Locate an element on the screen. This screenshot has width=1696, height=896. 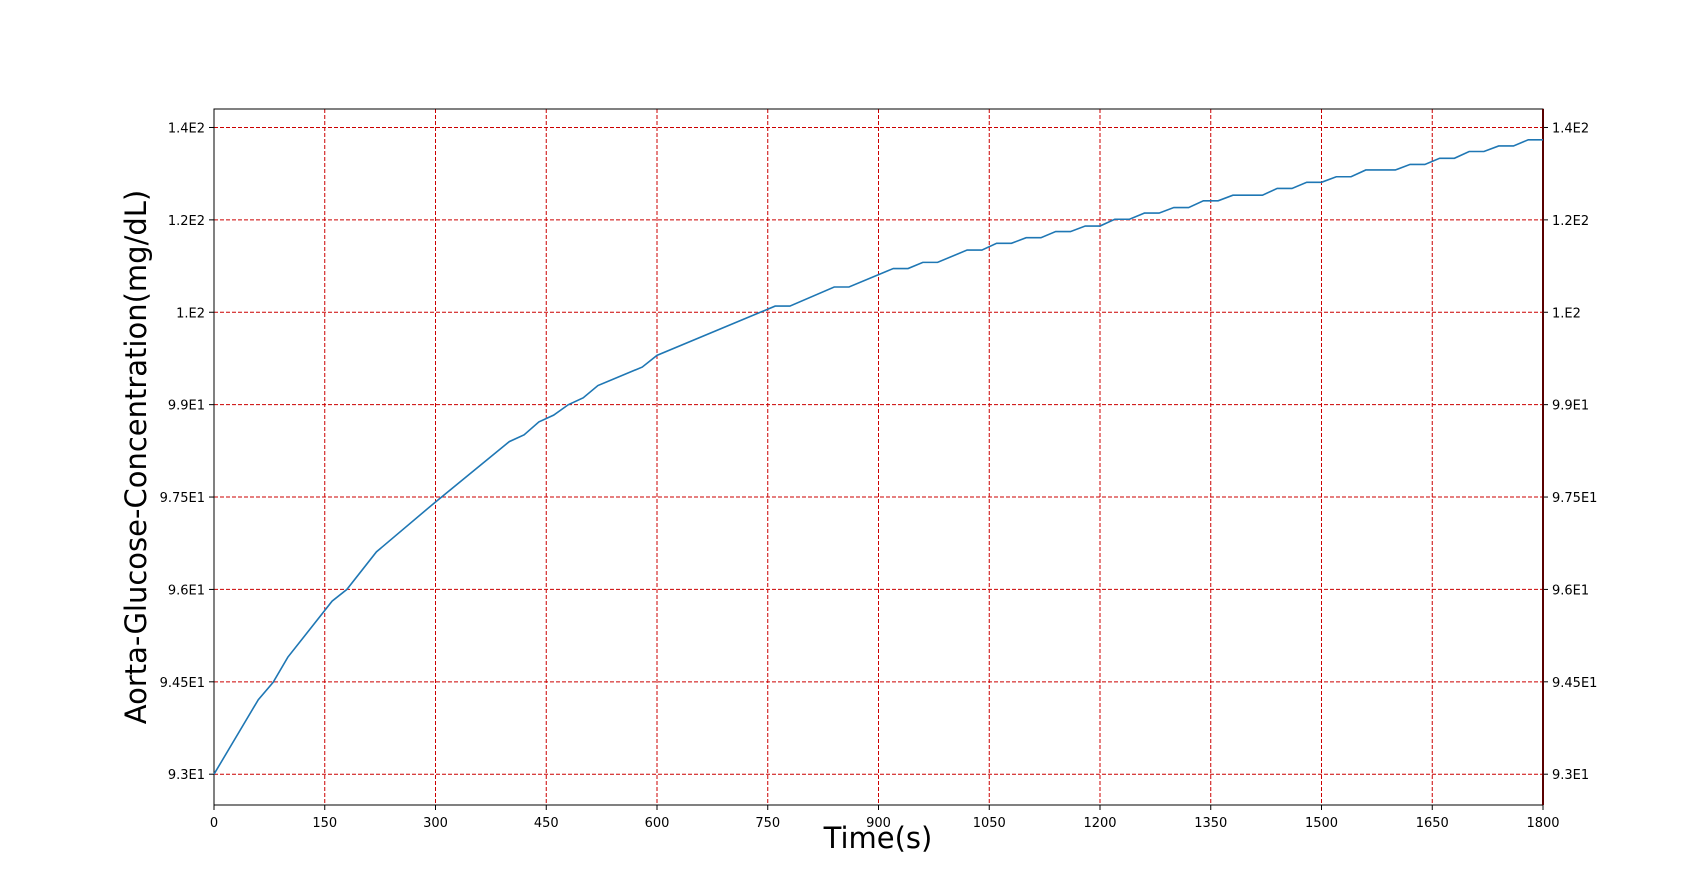
x-axis-label: Time(s) is located at coordinates (878, 838).